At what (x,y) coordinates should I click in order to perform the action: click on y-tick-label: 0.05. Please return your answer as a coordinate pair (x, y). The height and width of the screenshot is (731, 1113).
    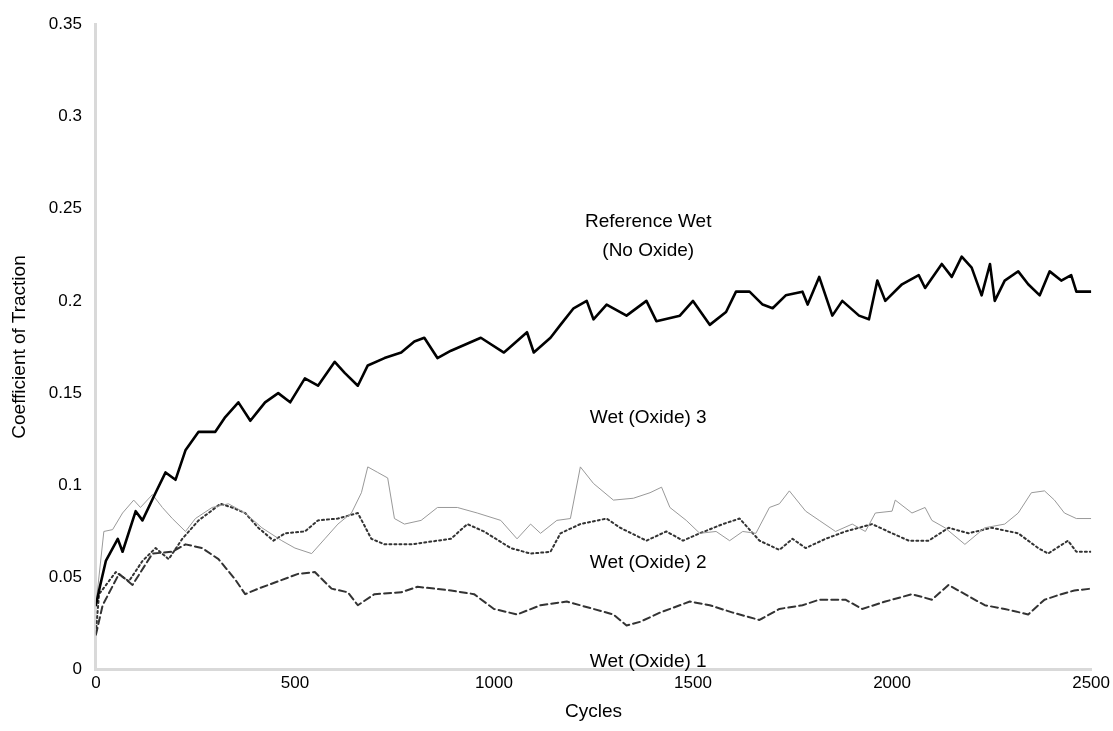
    Looking at the image, I should click on (65, 577).